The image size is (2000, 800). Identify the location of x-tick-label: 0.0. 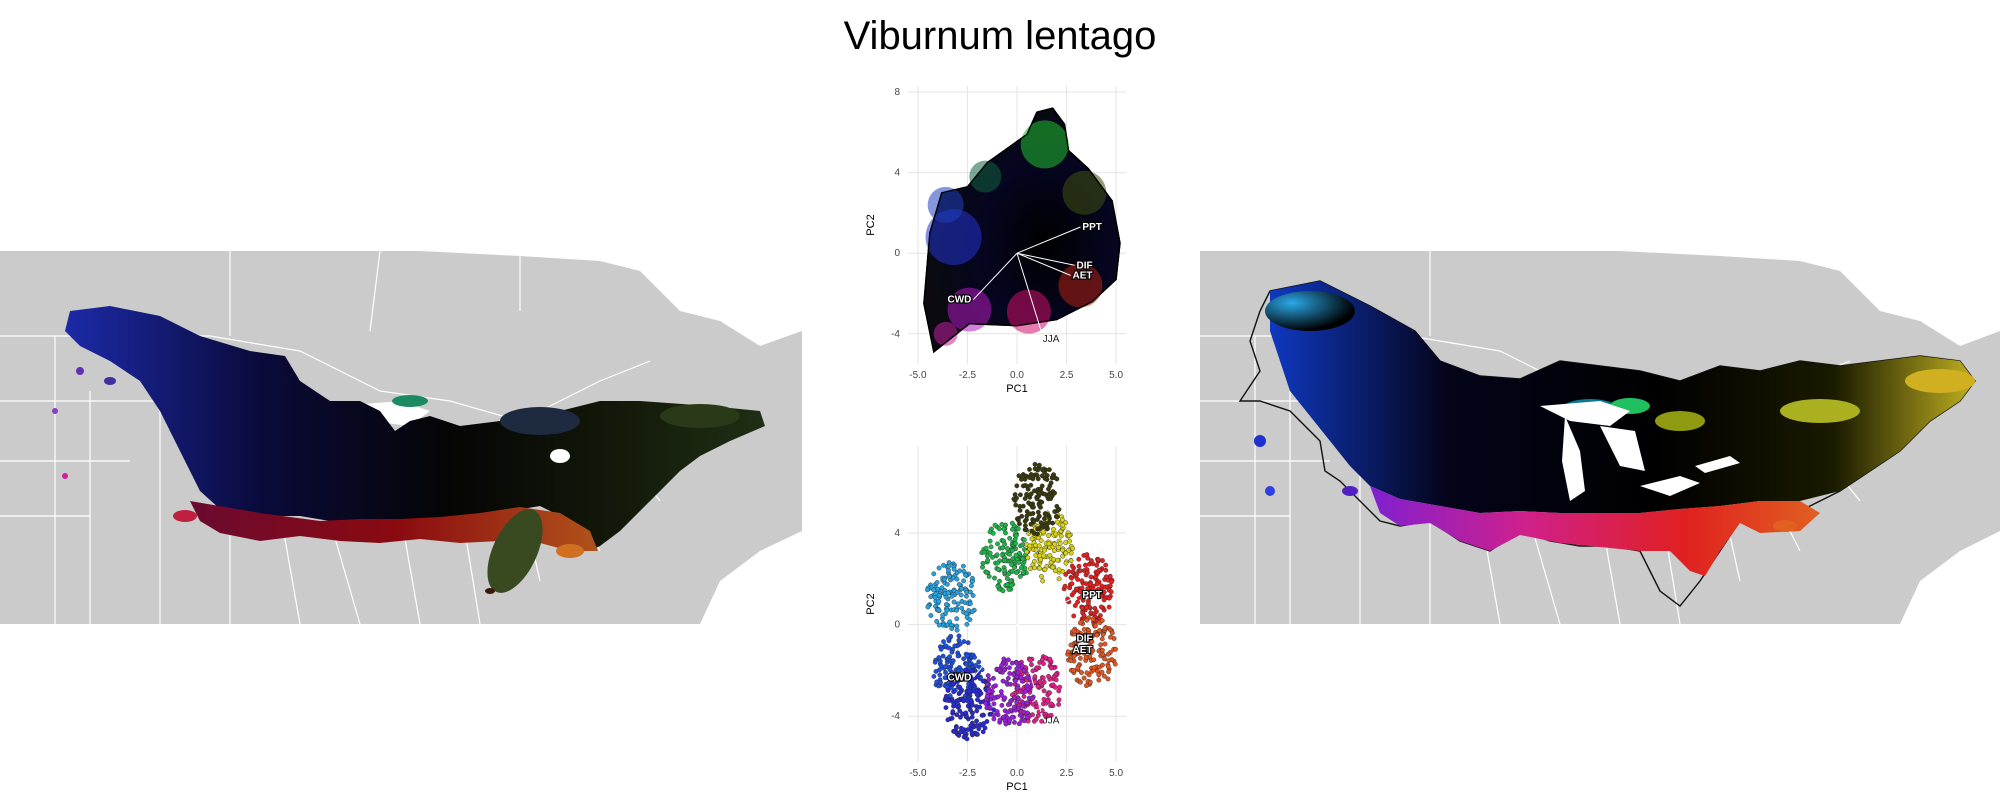
(1017, 375).